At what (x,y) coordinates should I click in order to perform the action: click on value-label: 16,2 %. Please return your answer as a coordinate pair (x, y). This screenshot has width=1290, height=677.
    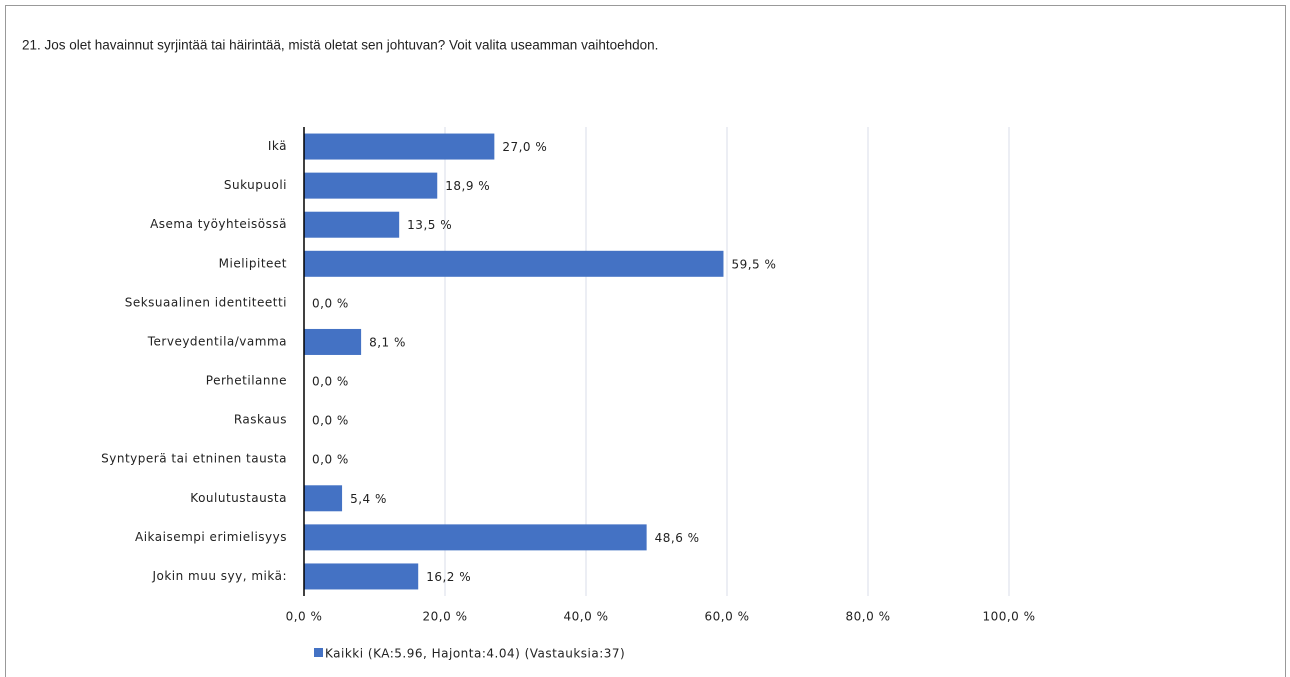
    Looking at the image, I should click on (448, 577).